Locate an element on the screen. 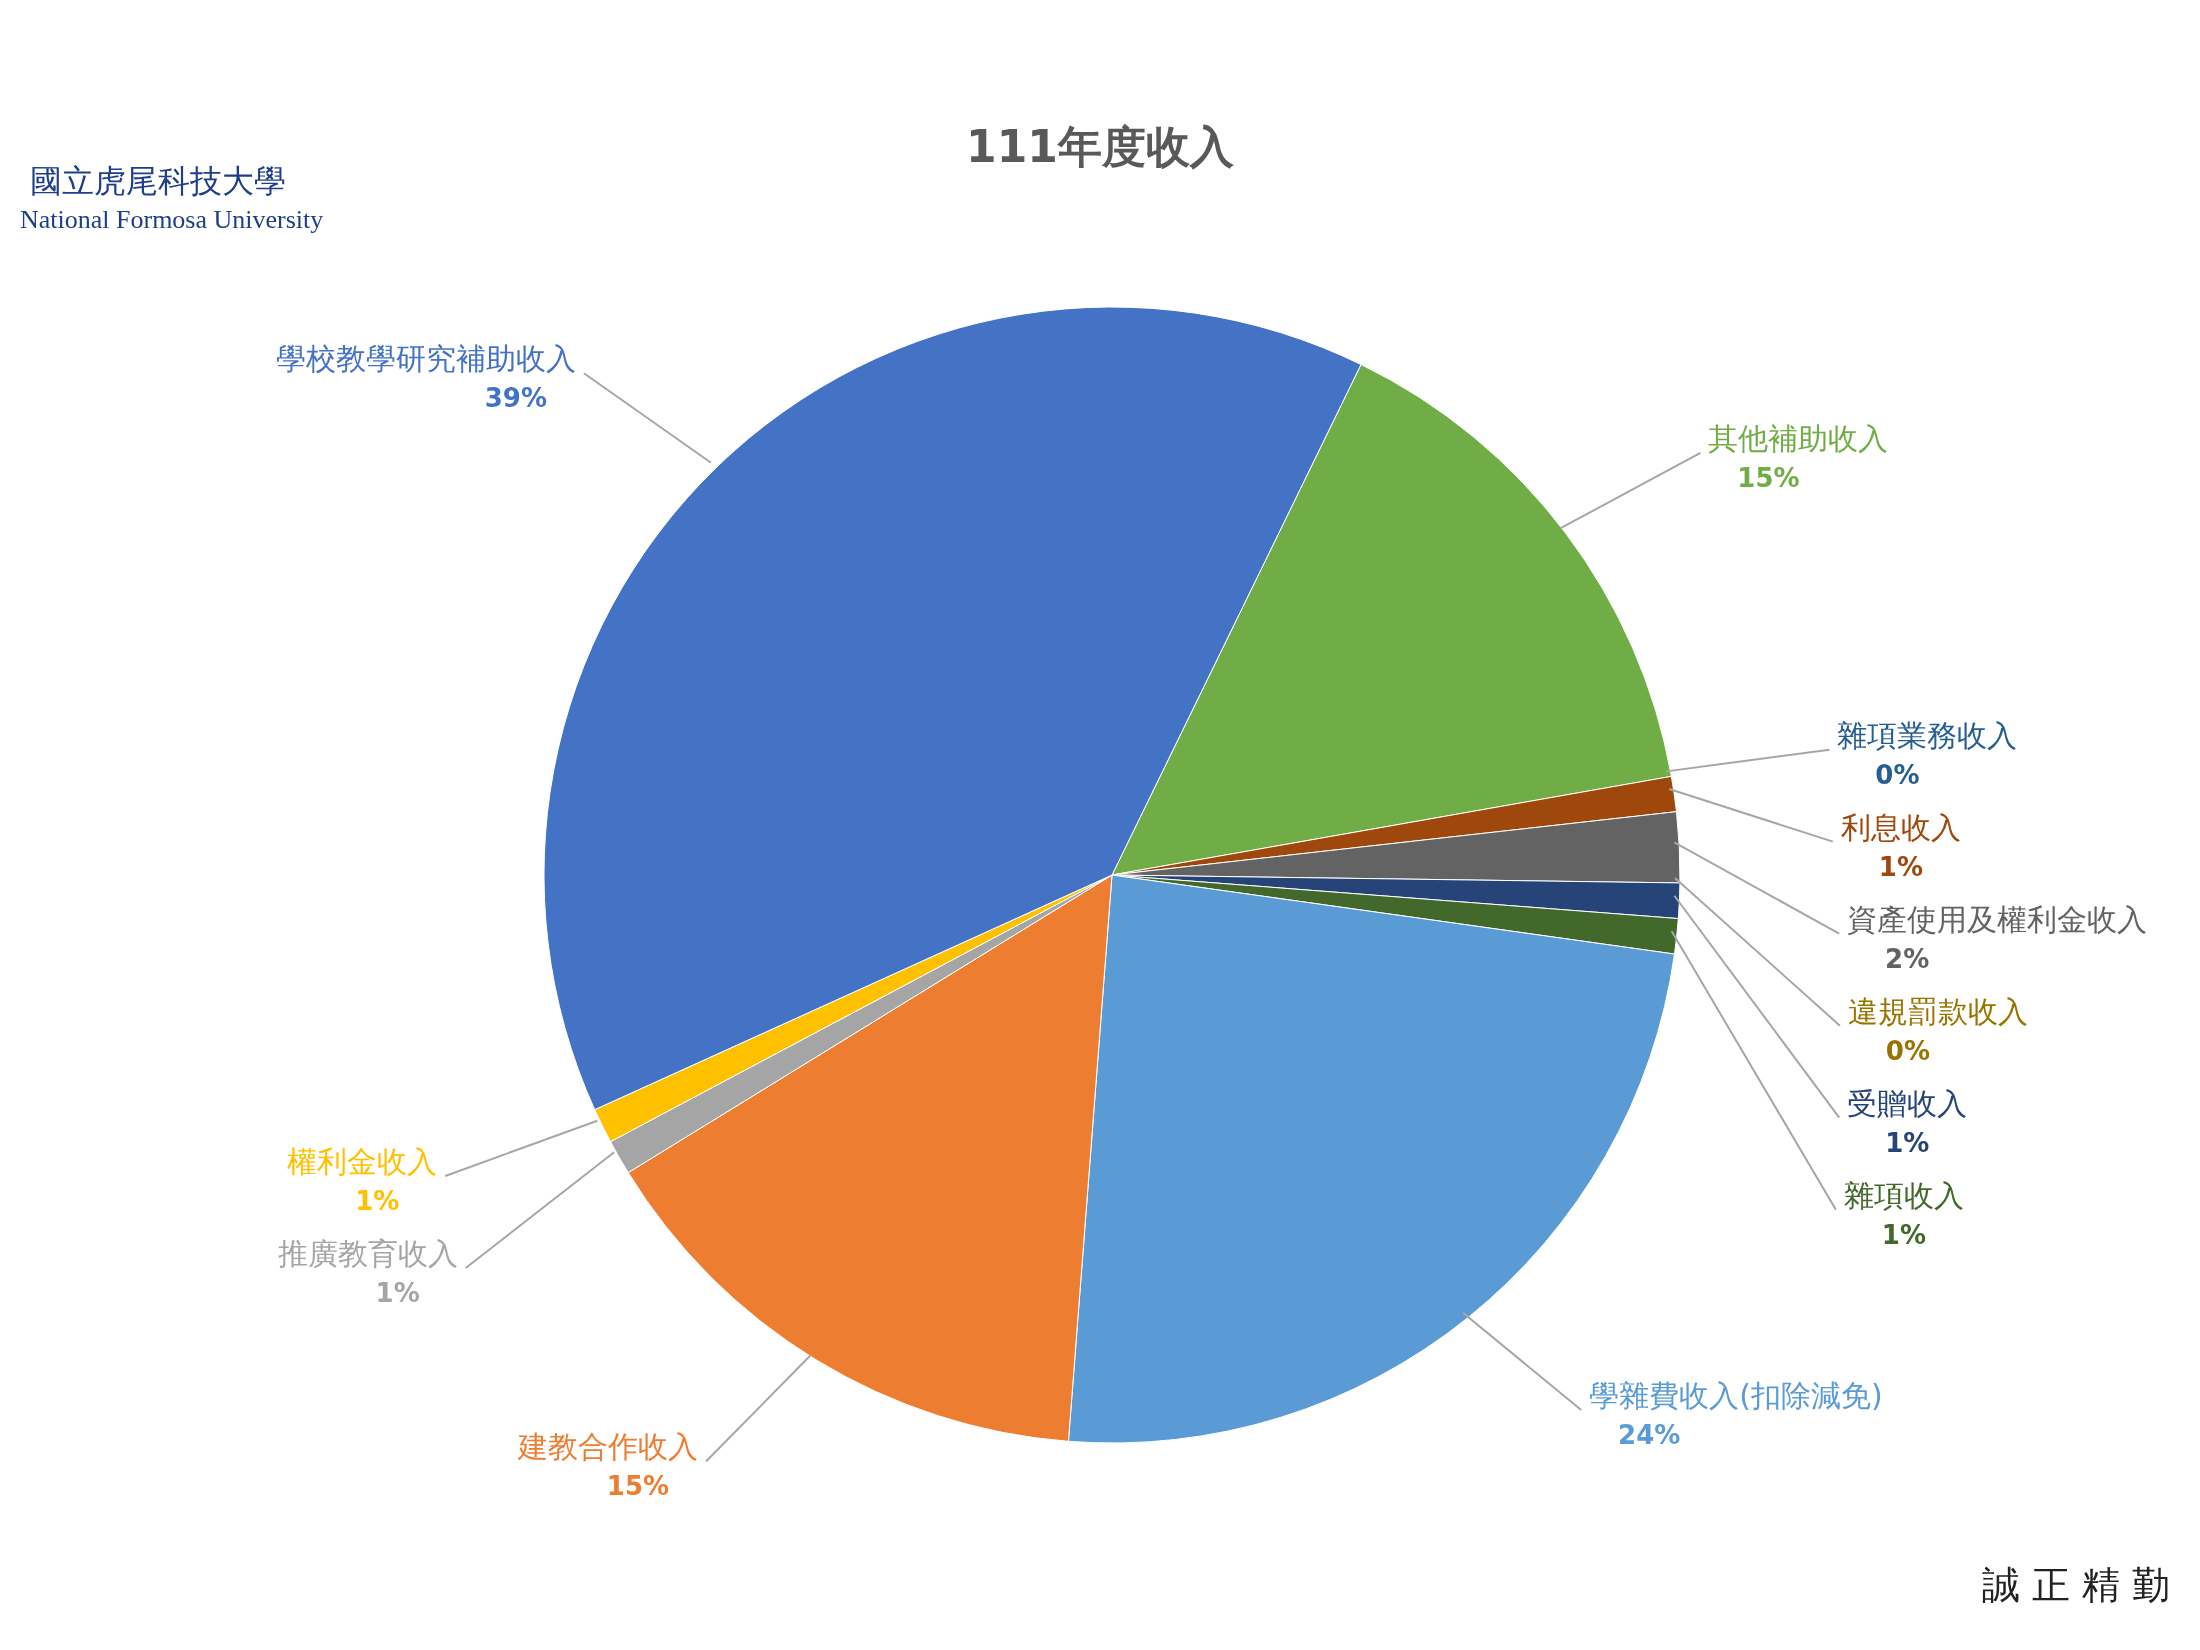 The image size is (2200, 1650). slice-label: 其他補助收入 is located at coordinates (1798, 438).